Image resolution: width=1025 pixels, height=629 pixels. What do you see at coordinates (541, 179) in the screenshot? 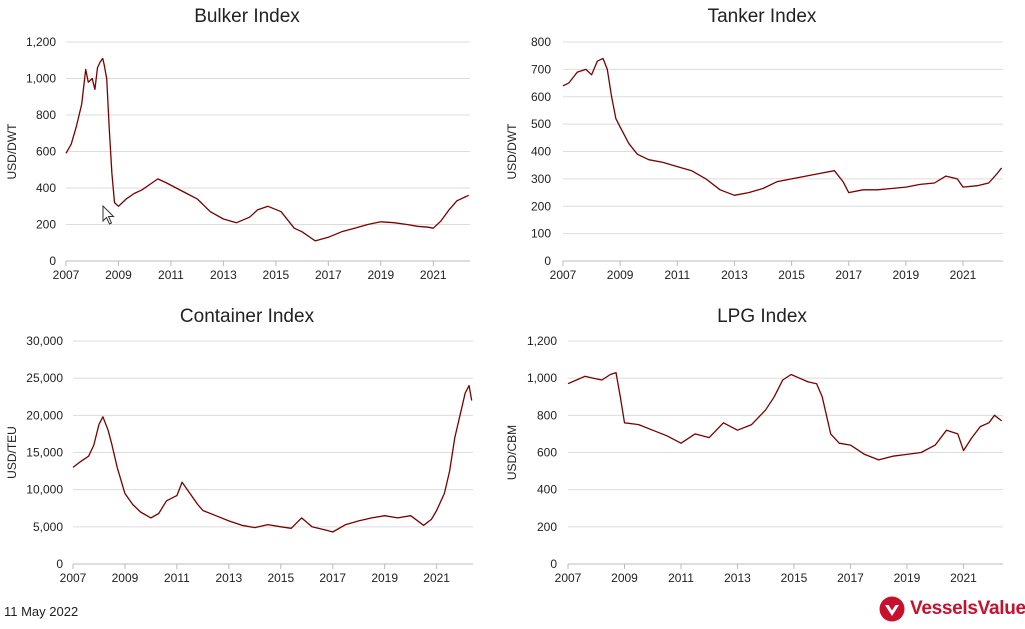
I see `y-tick-label: 300` at bounding box center [541, 179].